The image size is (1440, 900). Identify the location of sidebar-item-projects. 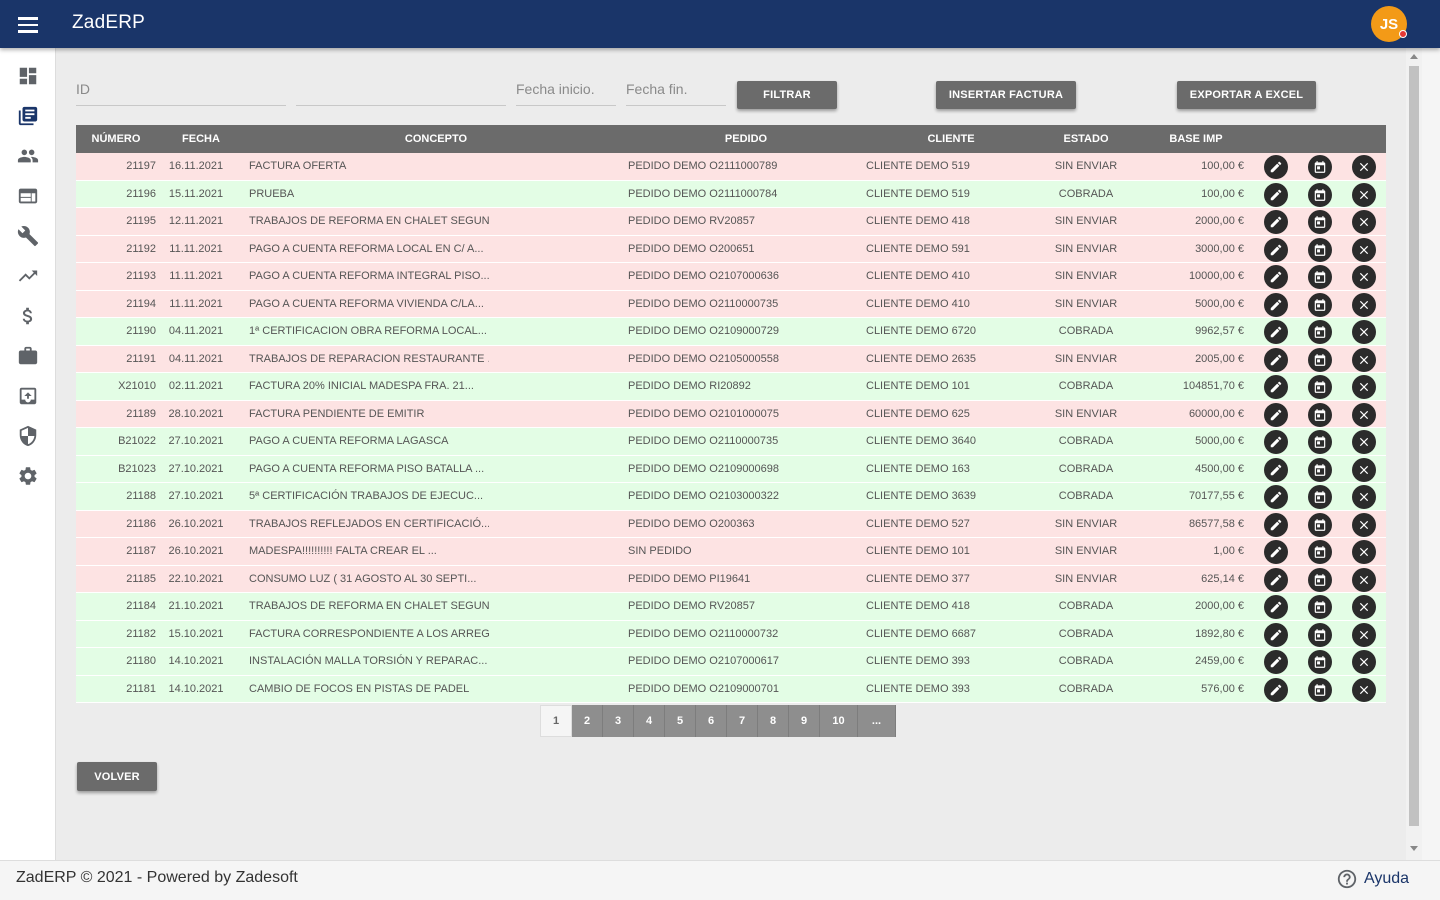
(28, 356).